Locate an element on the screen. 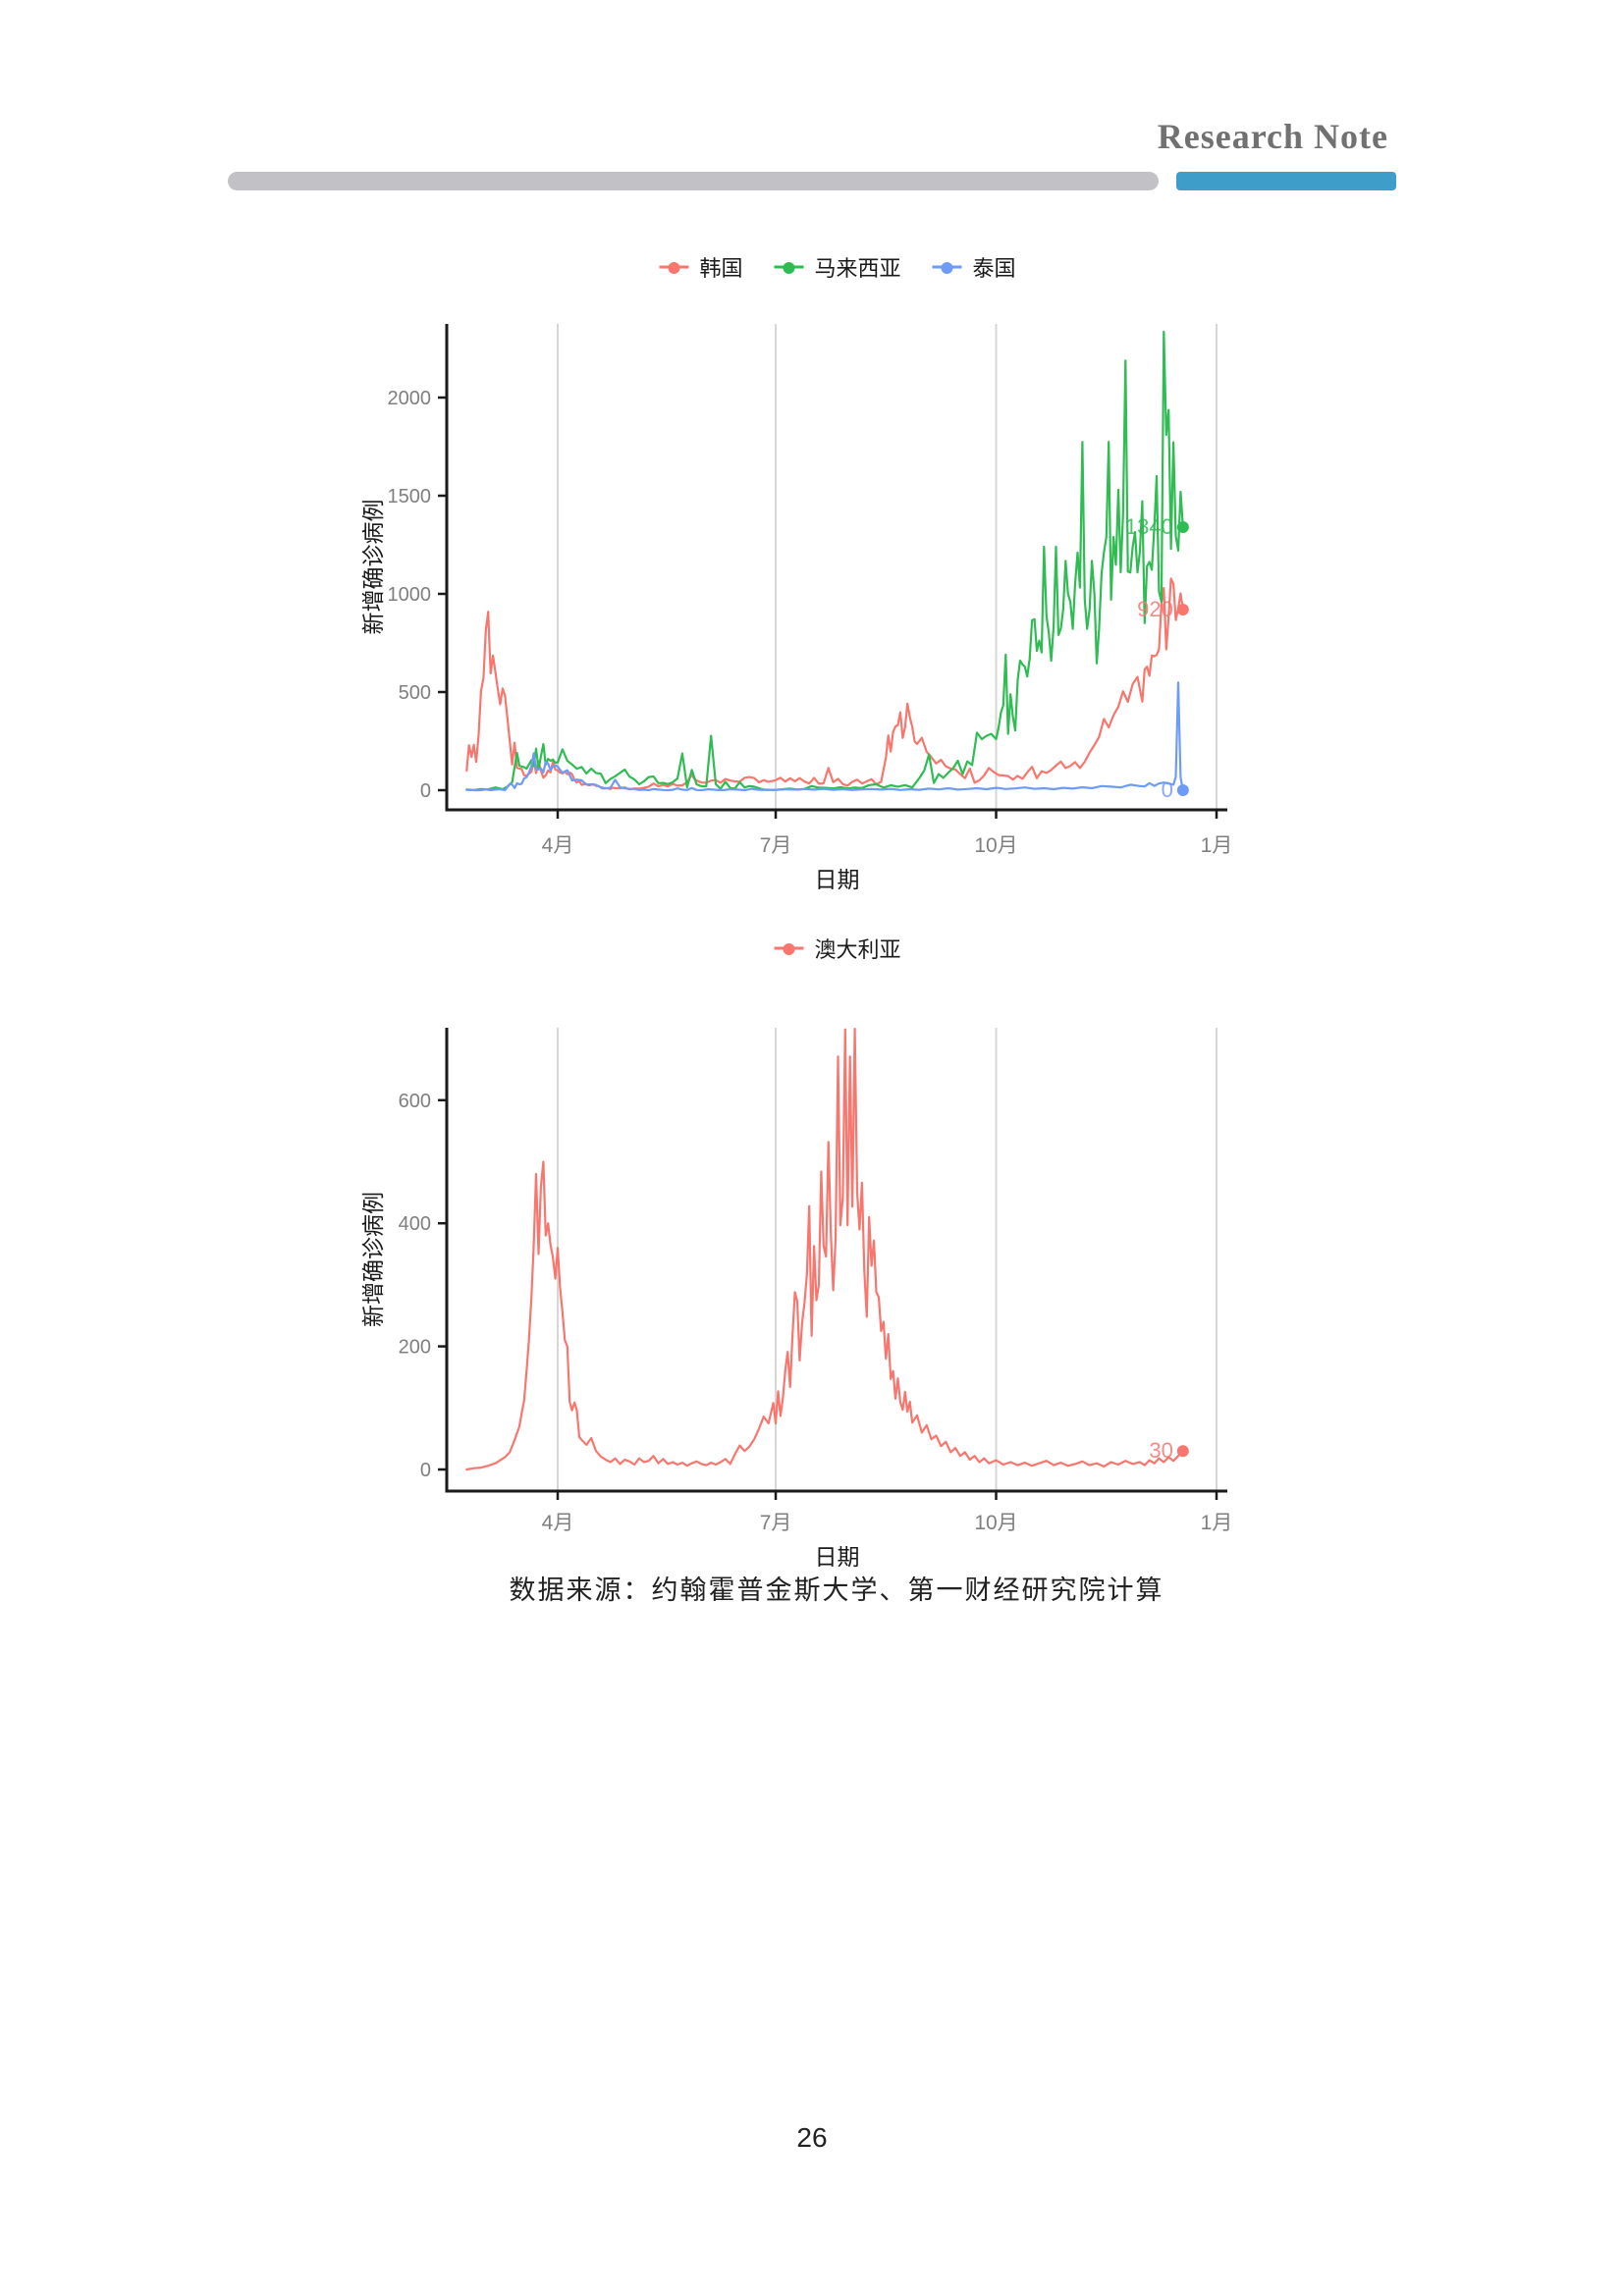 This screenshot has height=2296, width=1624. legend-item-泰国: 泰国 is located at coordinates (973, 267).